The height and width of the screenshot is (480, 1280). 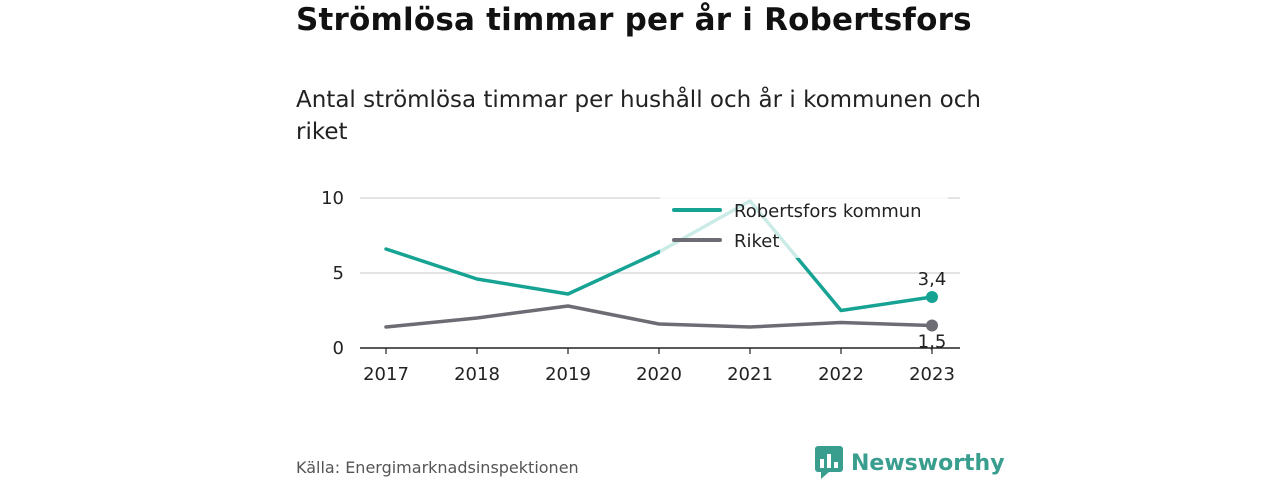 I want to click on end-value-label: 3,4, so click(x=932, y=279).